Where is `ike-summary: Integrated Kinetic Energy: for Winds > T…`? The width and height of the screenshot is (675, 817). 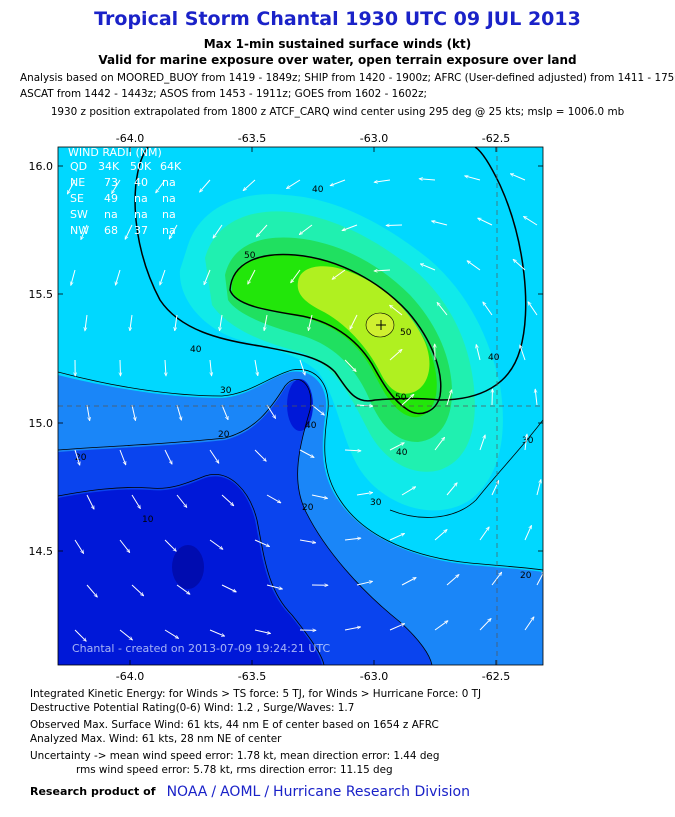 ike-summary: Integrated Kinetic Energy: for Winds > T… is located at coordinates (256, 694).